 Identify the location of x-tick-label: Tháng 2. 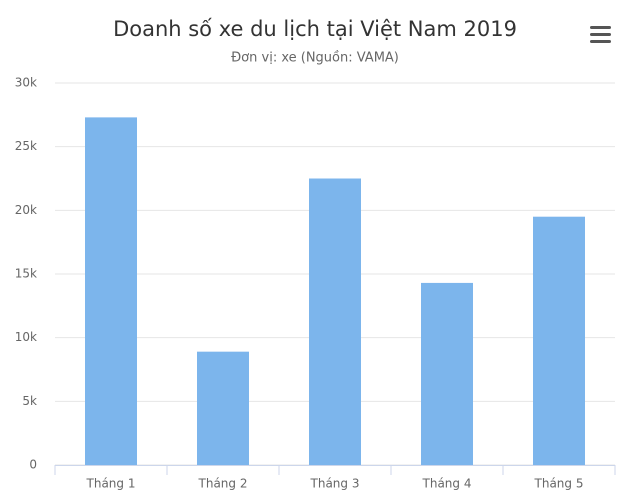
(223, 484).